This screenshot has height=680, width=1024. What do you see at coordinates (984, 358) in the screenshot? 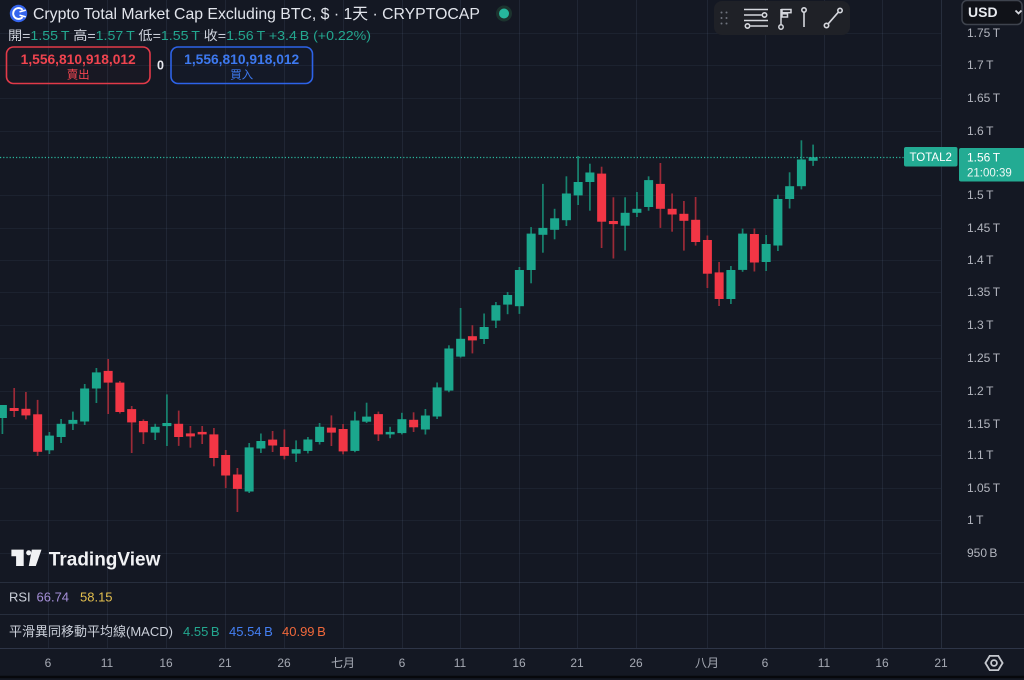
I see `svg-text: 1.25 T` at bounding box center [984, 358].